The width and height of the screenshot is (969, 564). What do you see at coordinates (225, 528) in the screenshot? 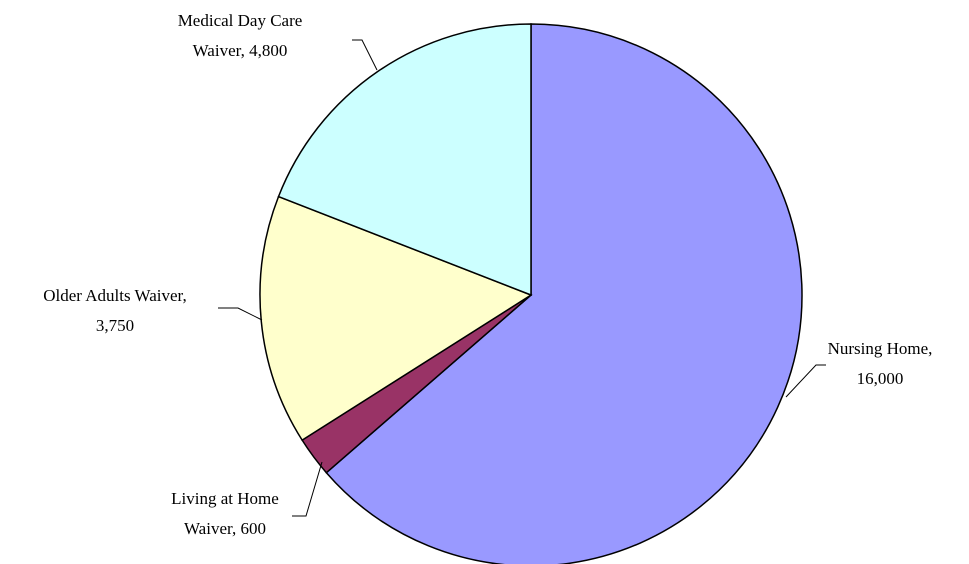
I see `data-label: Waiver, 600` at bounding box center [225, 528].